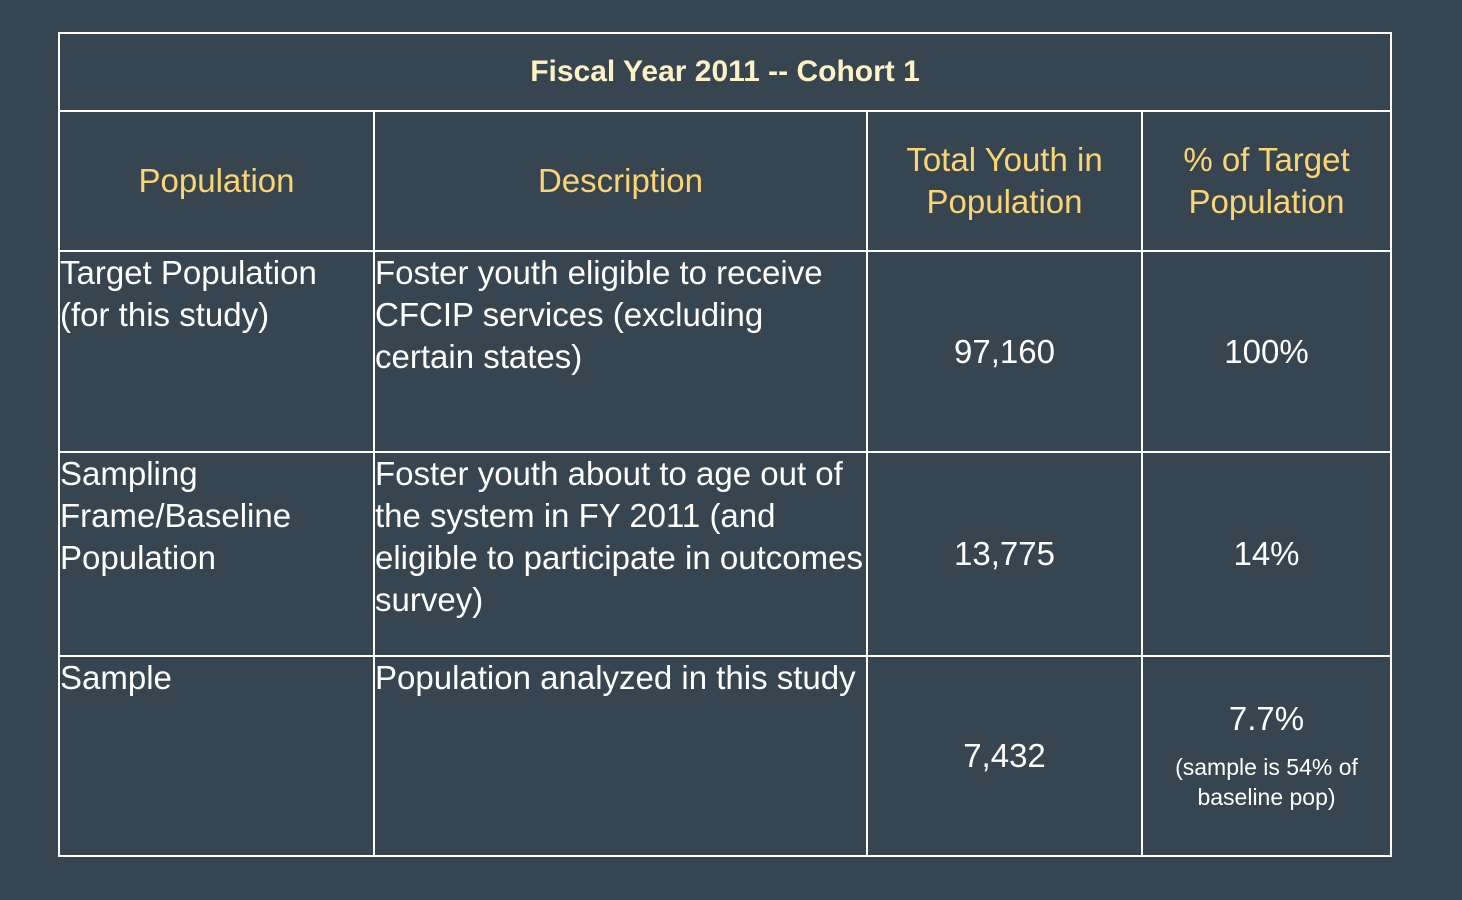  I want to click on row-percent-cell: 7.7% (sample is 54% of baseline pop), so click(1266, 756).